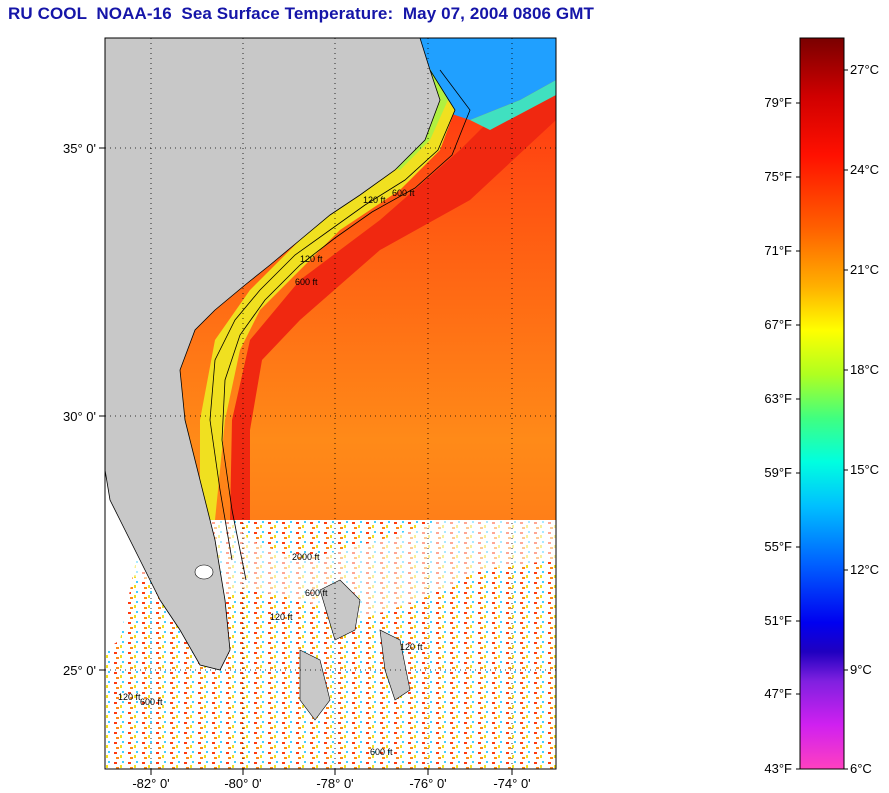 Image resolution: width=889 pixels, height=793 pixels. What do you see at coordinates (778, 398) in the screenshot?
I see `colorbar-f-label: 63°F` at bounding box center [778, 398].